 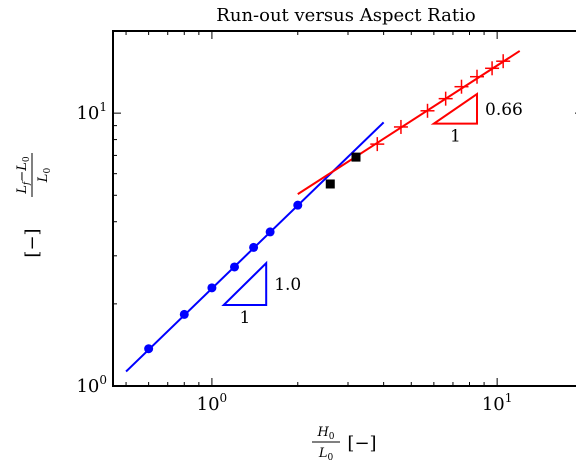 I want to click on y-tick-label: 10⁰, so click(x=91, y=385).